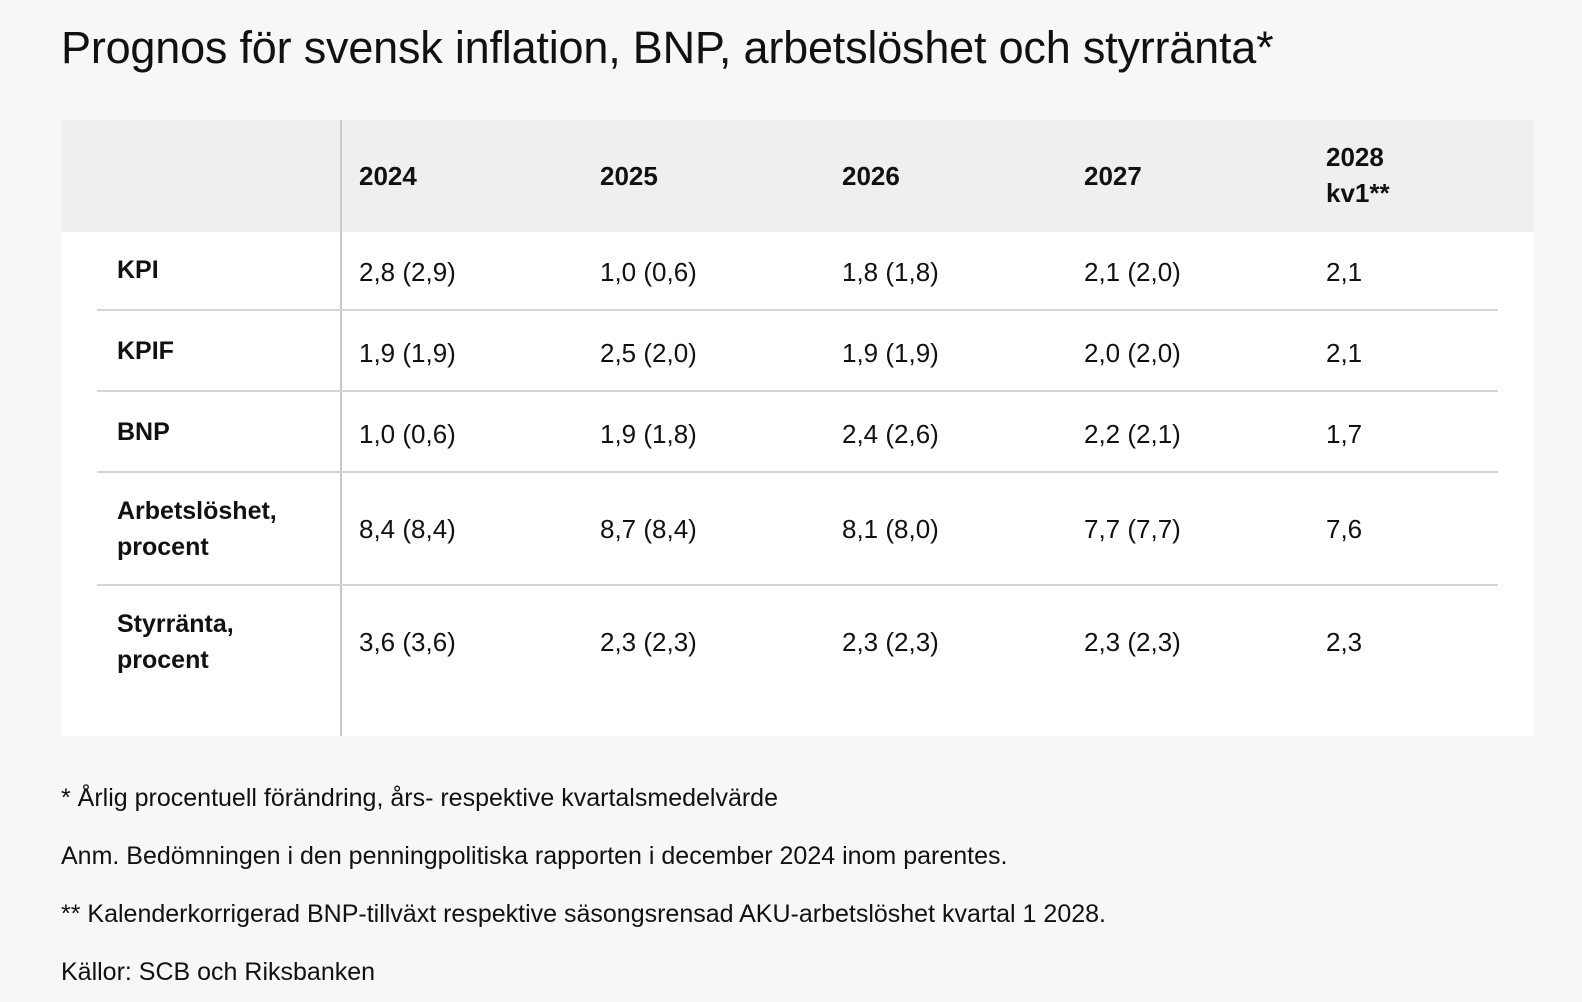 The height and width of the screenshot is (1002, 1582). Describe the element at coordinates (341, 428) in the screenshot. I see `label-column-divider` at that location.